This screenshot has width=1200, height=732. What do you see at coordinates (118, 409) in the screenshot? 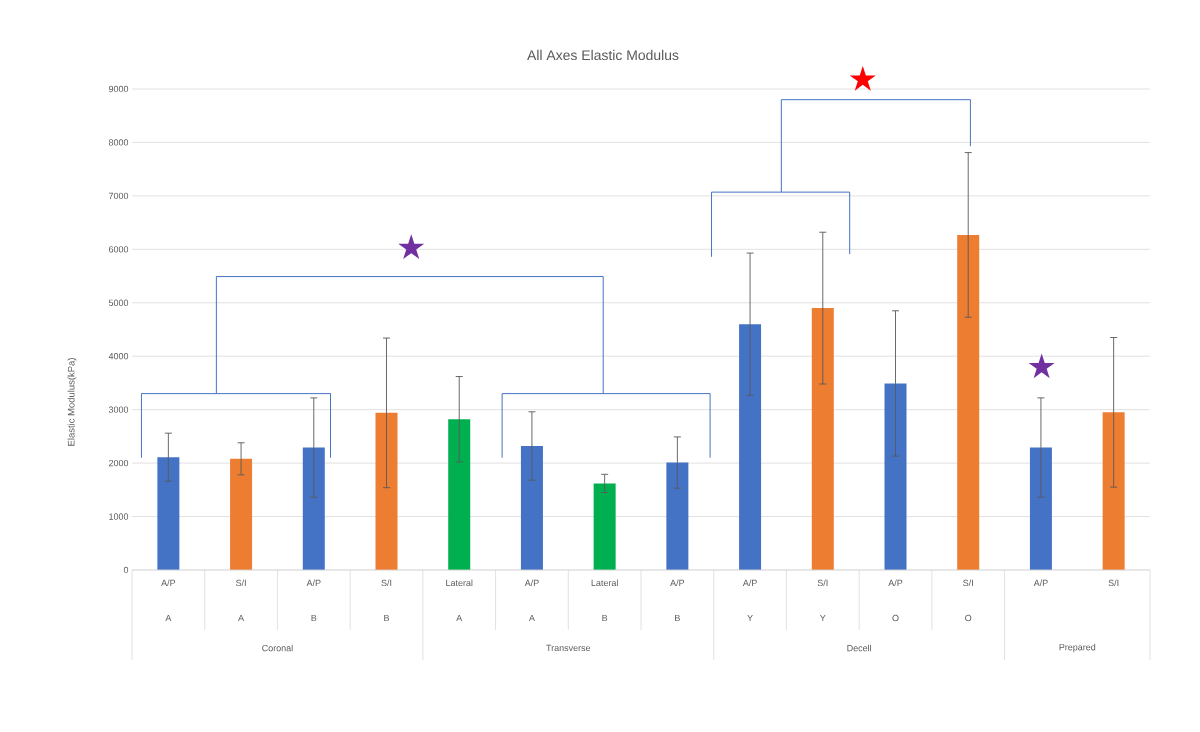
I see `y-tick-label: 3000` at bounding box center [118, 409].